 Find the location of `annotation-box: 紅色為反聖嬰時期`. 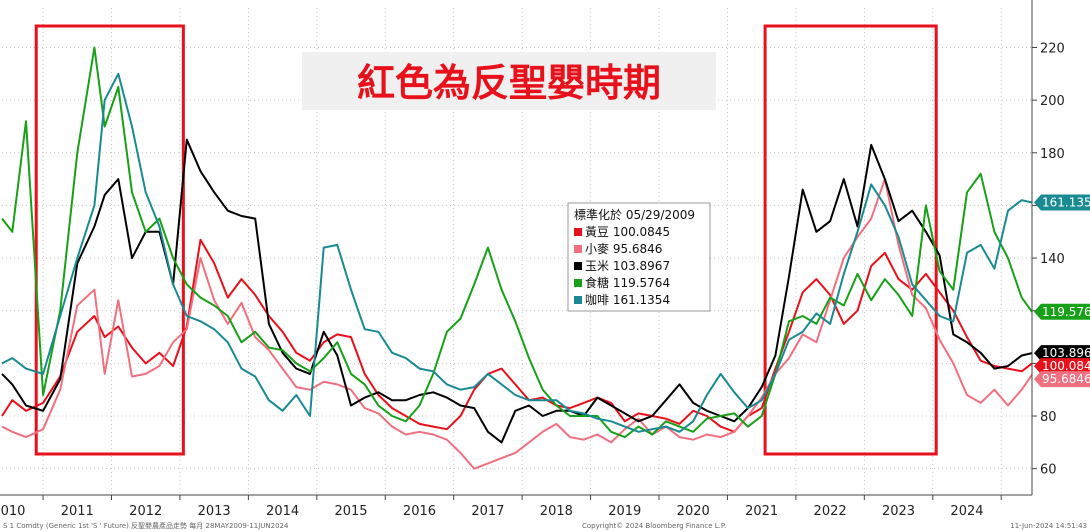

annotation-box: 紅色為反聖嬰時期 is located at coordinates (509, 81).